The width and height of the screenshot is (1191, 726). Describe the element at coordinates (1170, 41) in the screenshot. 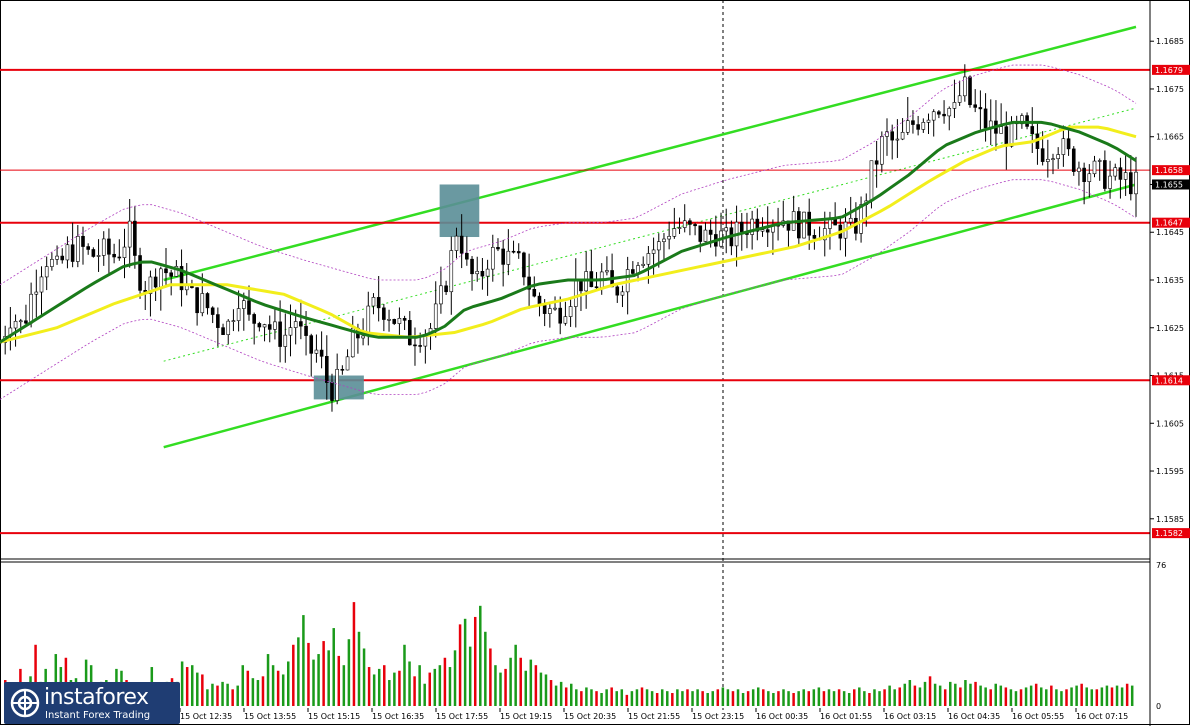

I see `price-tick-label: 1.1685` at that location.